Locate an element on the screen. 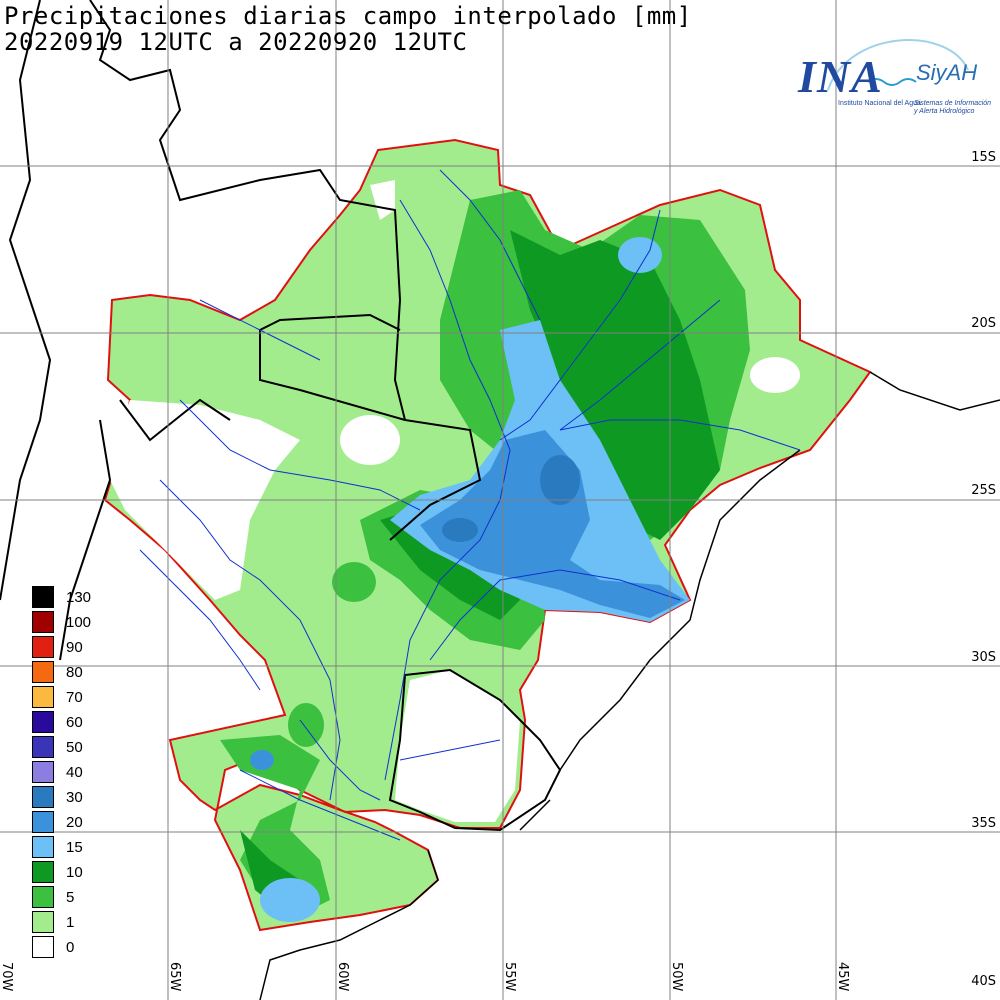 This screenshot has width=1000, height=1000. lon-label-70w: 70W is located at coordinates (7, 977).